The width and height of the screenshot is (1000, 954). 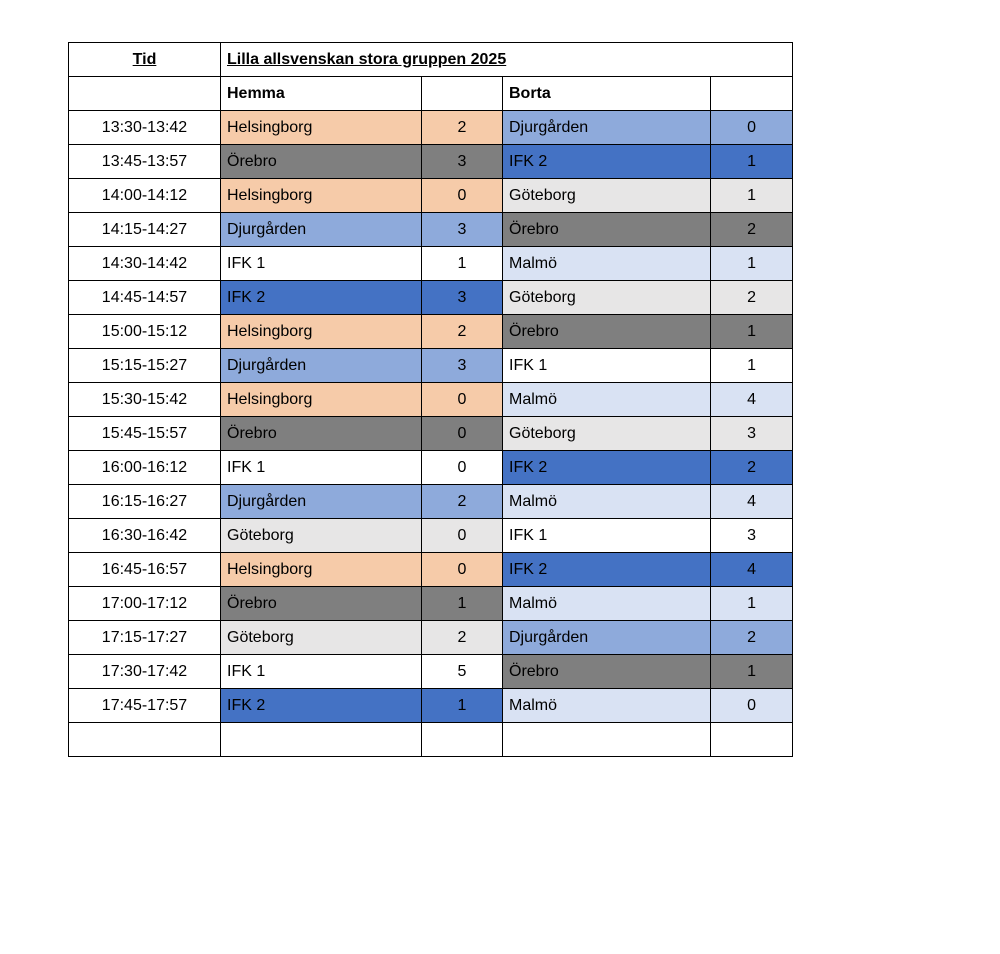 I want to click on home-team-cell: Göteborg, so click(x=321, y=637).